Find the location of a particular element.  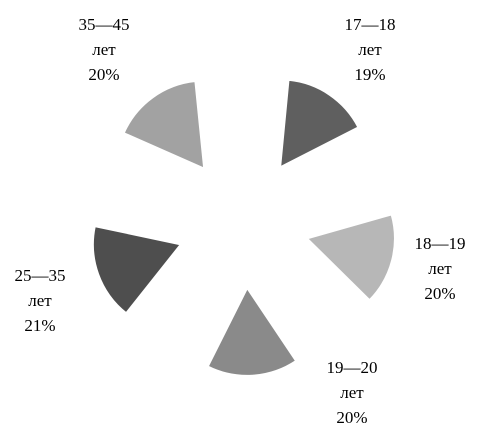

slice-label-range: 17—18 is located at coordinates (370, 24).